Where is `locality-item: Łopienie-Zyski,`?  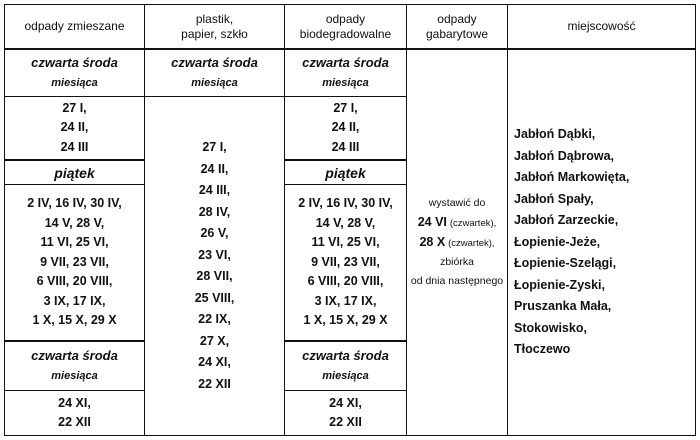
locality-item: Łopienie-Zyski, is located at coordinates (559, 284).